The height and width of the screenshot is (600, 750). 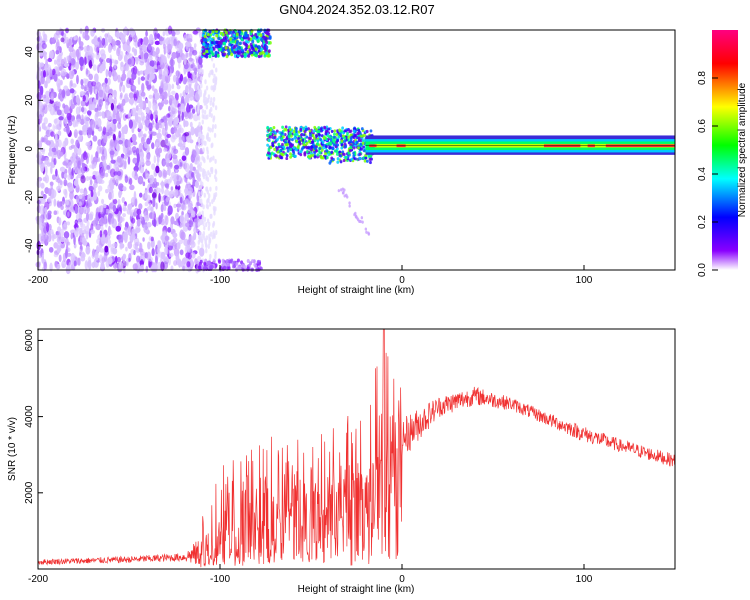 I want to click on colorbar-label: Normalized spectral amplitude, so click(x=742, y=149).